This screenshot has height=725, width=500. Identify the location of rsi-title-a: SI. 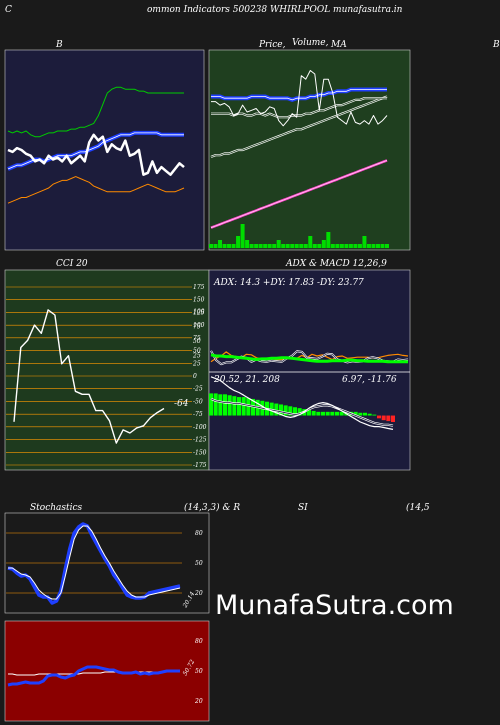
(303, 508).